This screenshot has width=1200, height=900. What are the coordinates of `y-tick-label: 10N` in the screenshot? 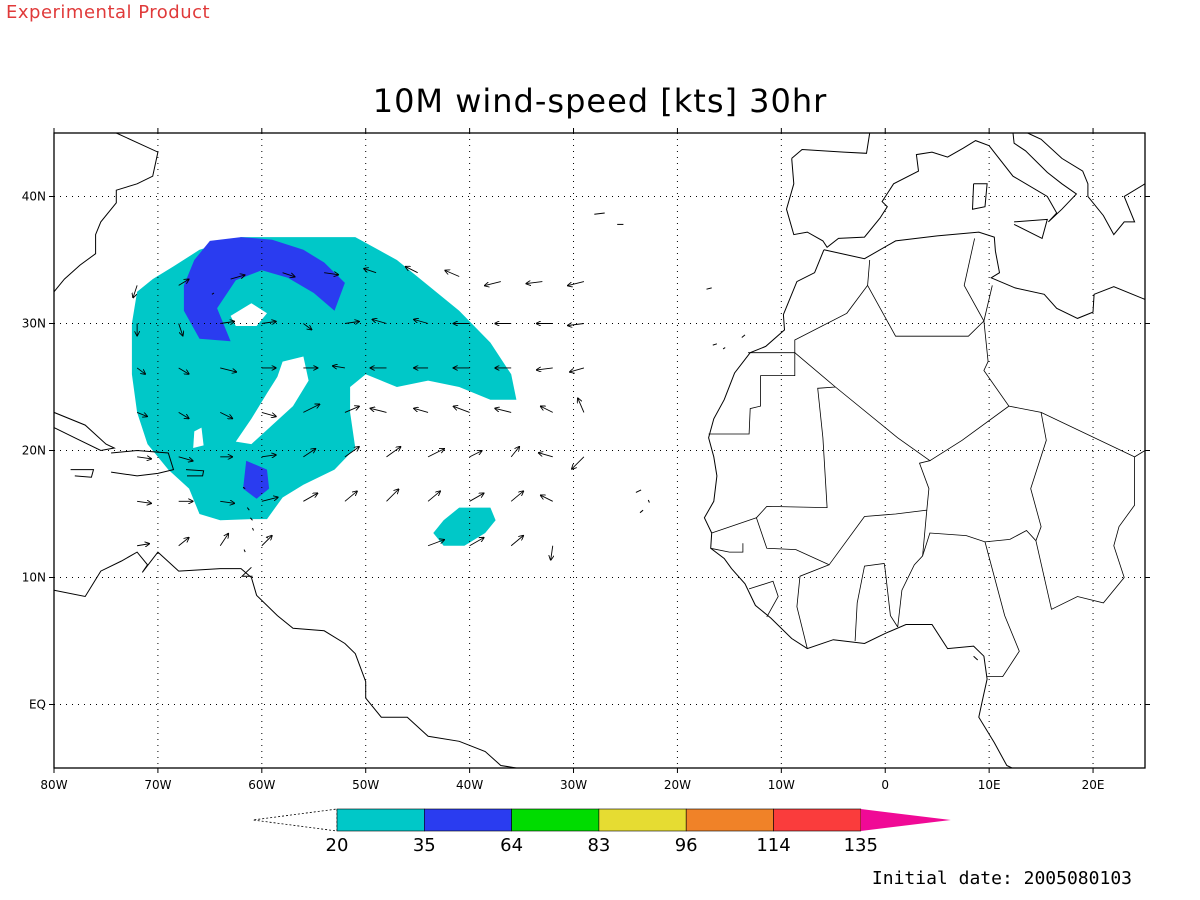 It's located at (34, 578).